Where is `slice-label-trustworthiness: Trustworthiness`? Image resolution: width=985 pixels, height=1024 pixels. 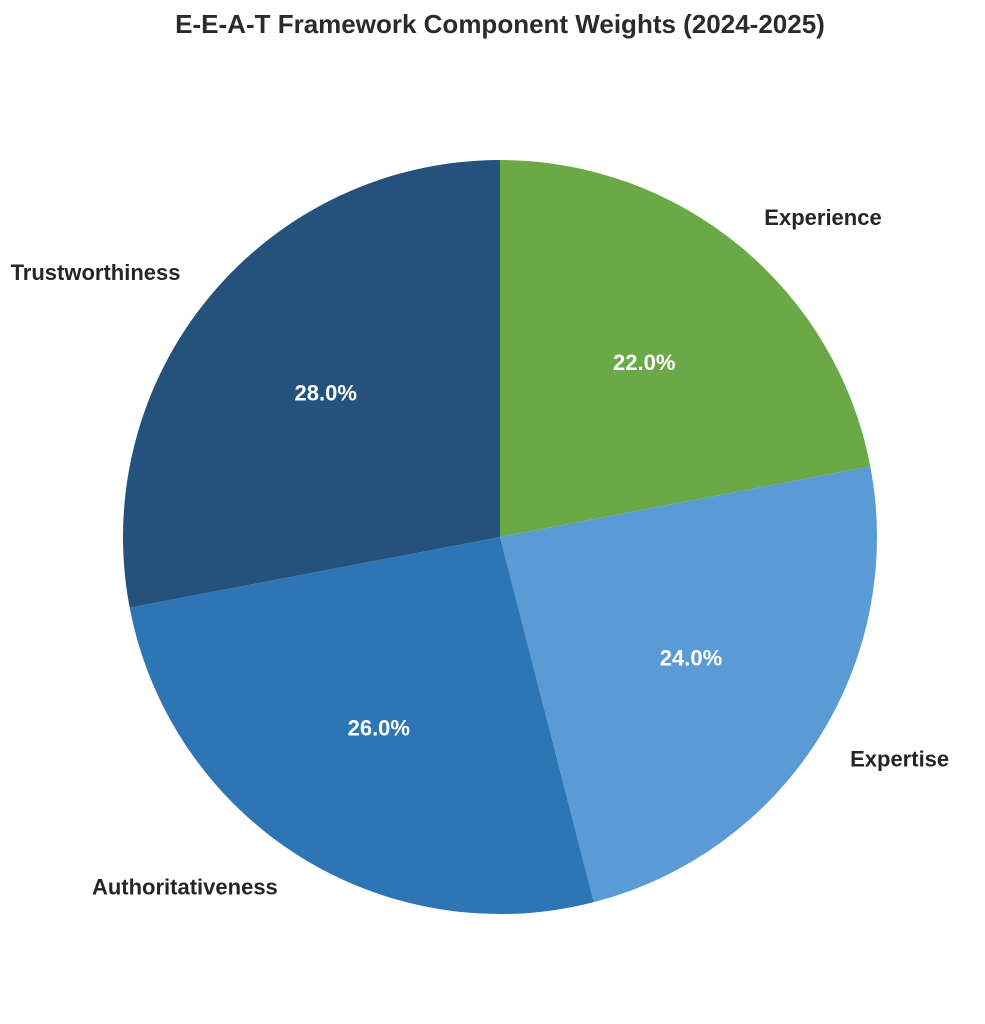 slice-label-trustworthiness: Trustworthiness is located at coordinates (96, 272).